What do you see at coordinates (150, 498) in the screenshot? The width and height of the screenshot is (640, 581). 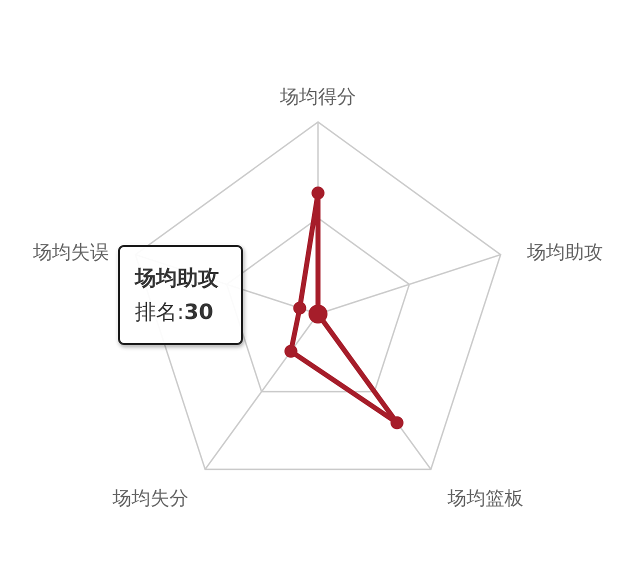 I see `spoke-label: 场均失分` at bounding box center [150, 498].